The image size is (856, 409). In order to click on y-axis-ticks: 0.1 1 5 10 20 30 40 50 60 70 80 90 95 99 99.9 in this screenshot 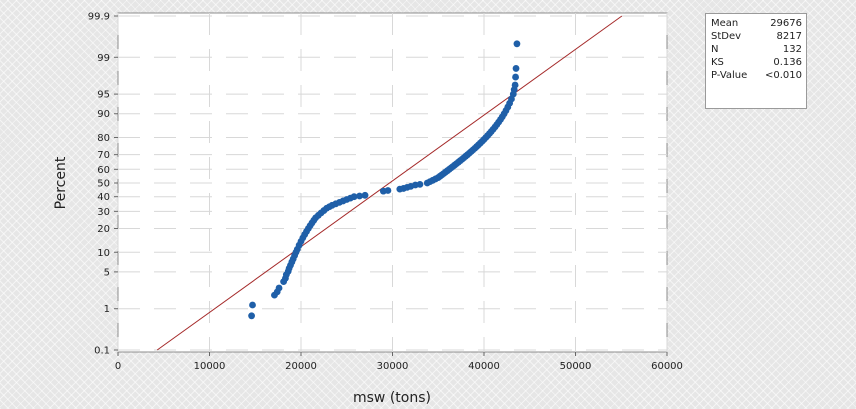, I will do `click(103, 184)`.